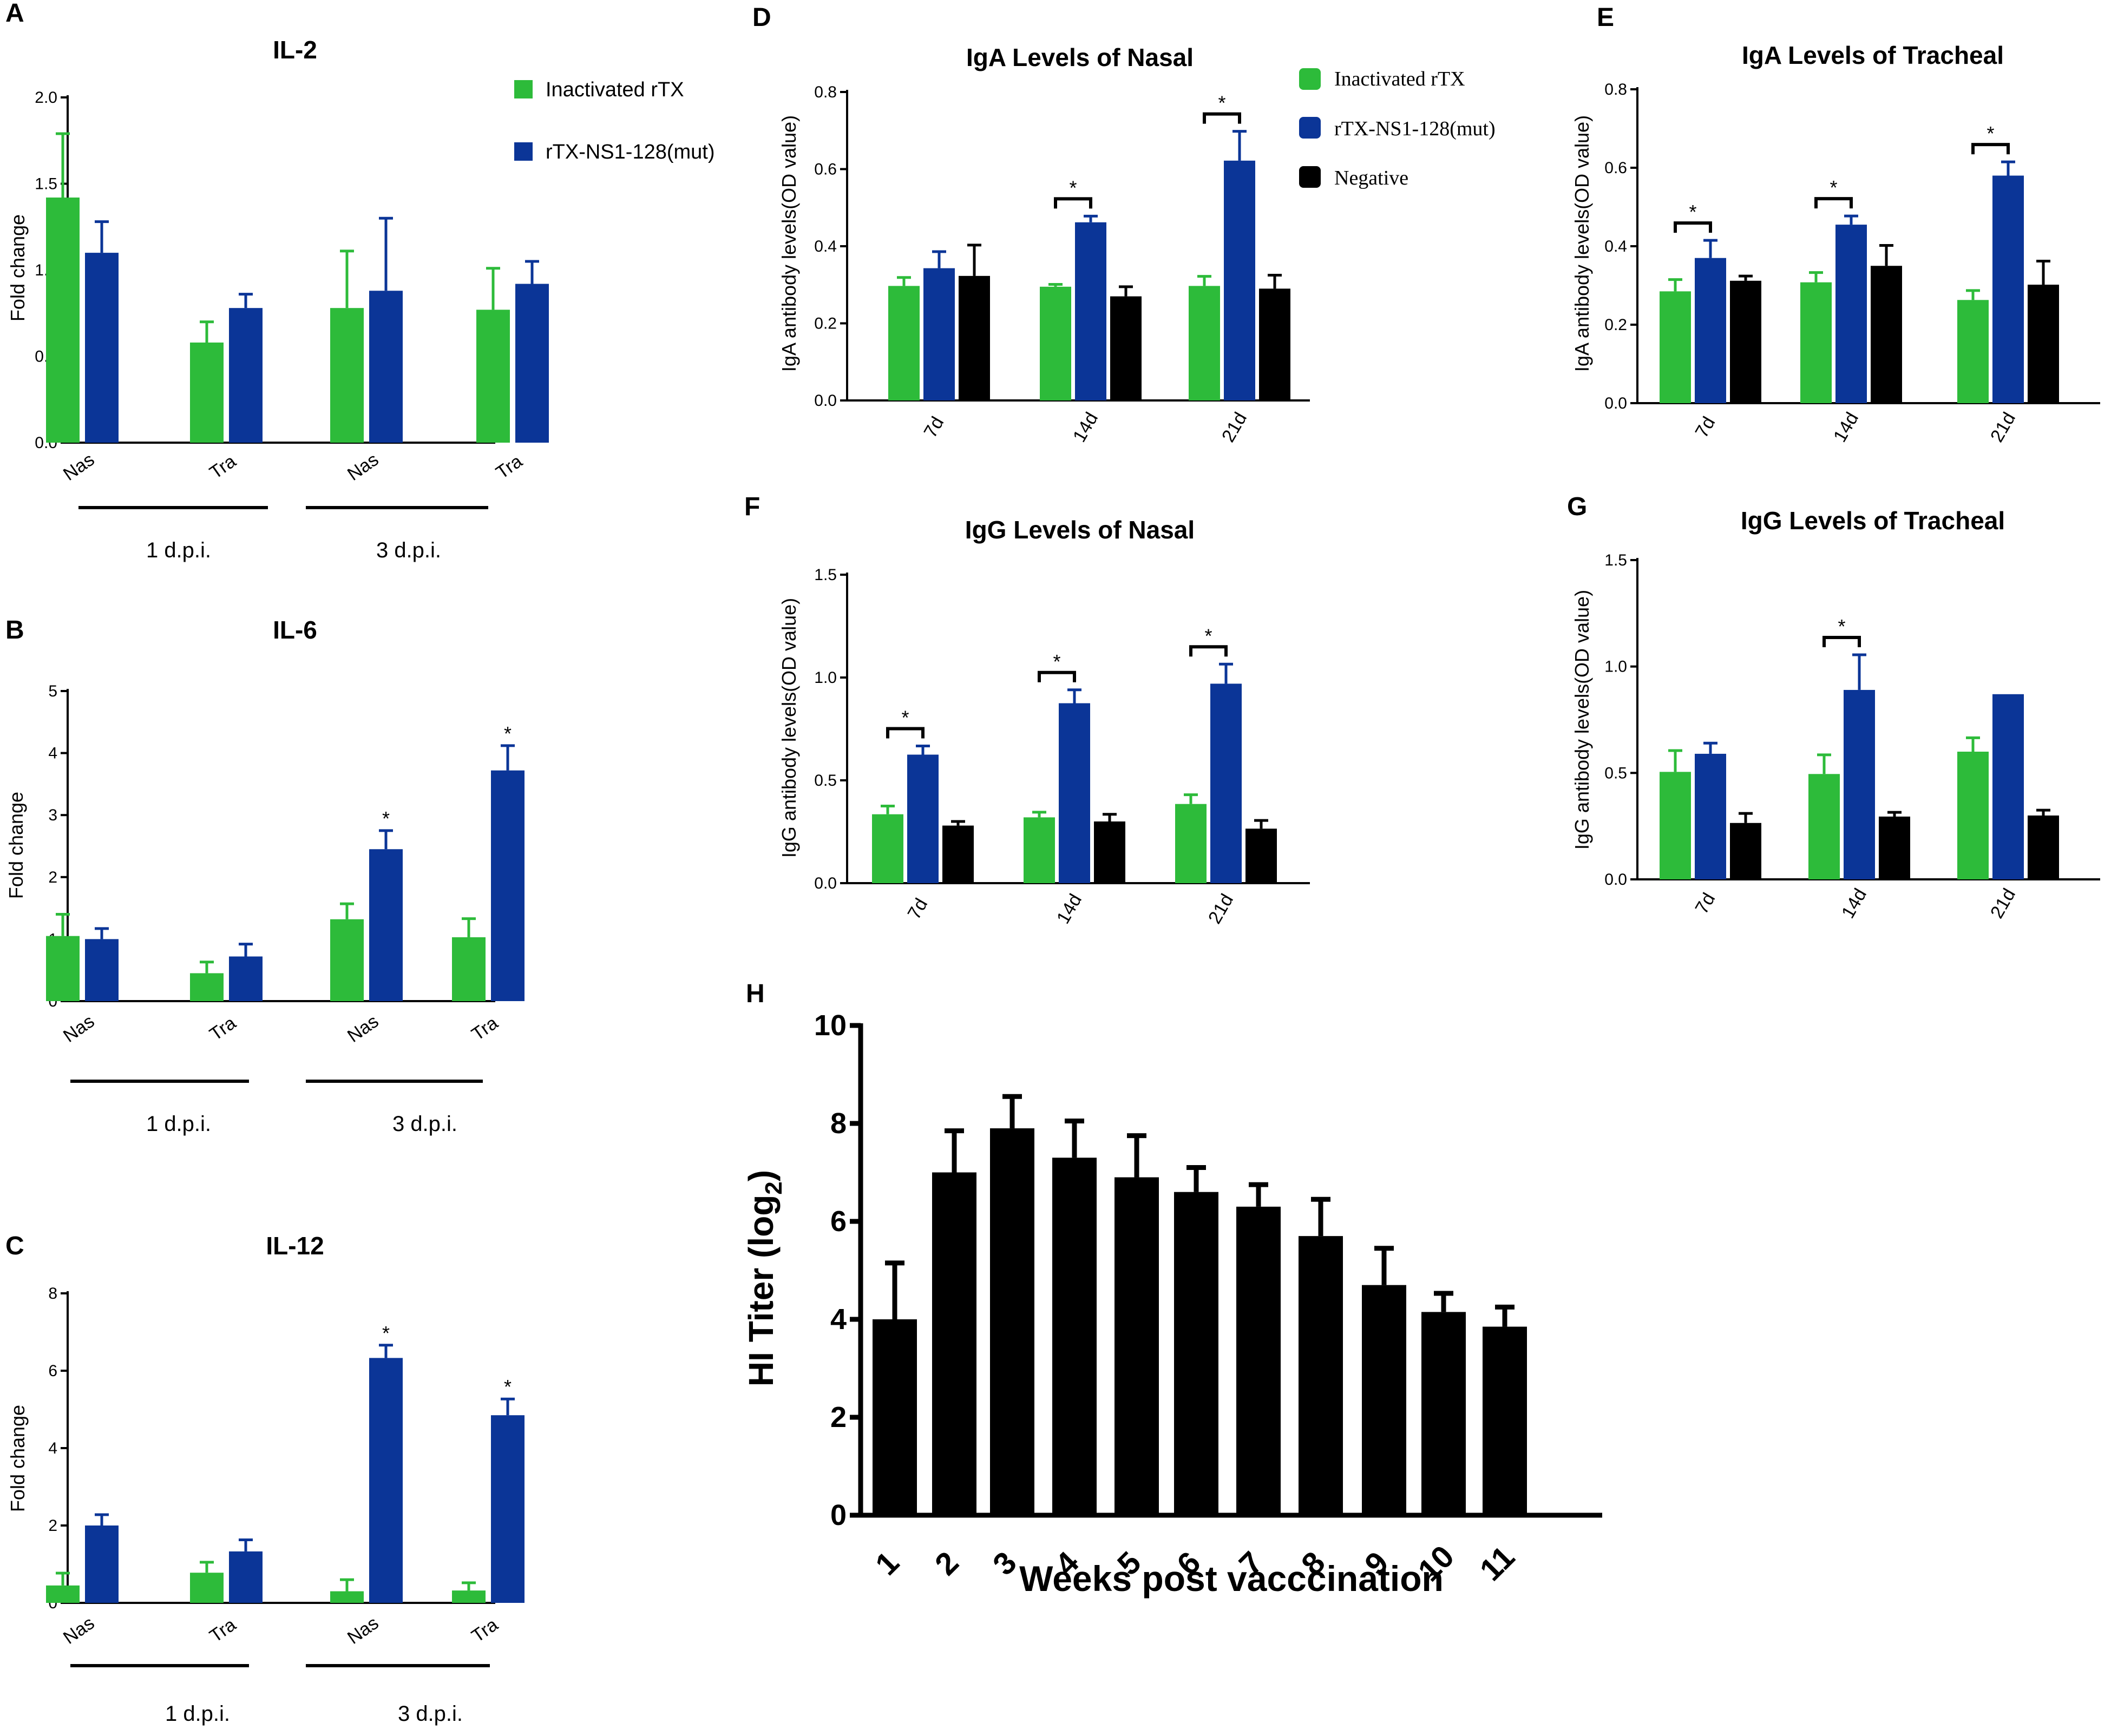 This screenshot has height=1736, width=2111. I want to click on legend-label-inactivated-a: Inactivated rTX, so click(615, 90).